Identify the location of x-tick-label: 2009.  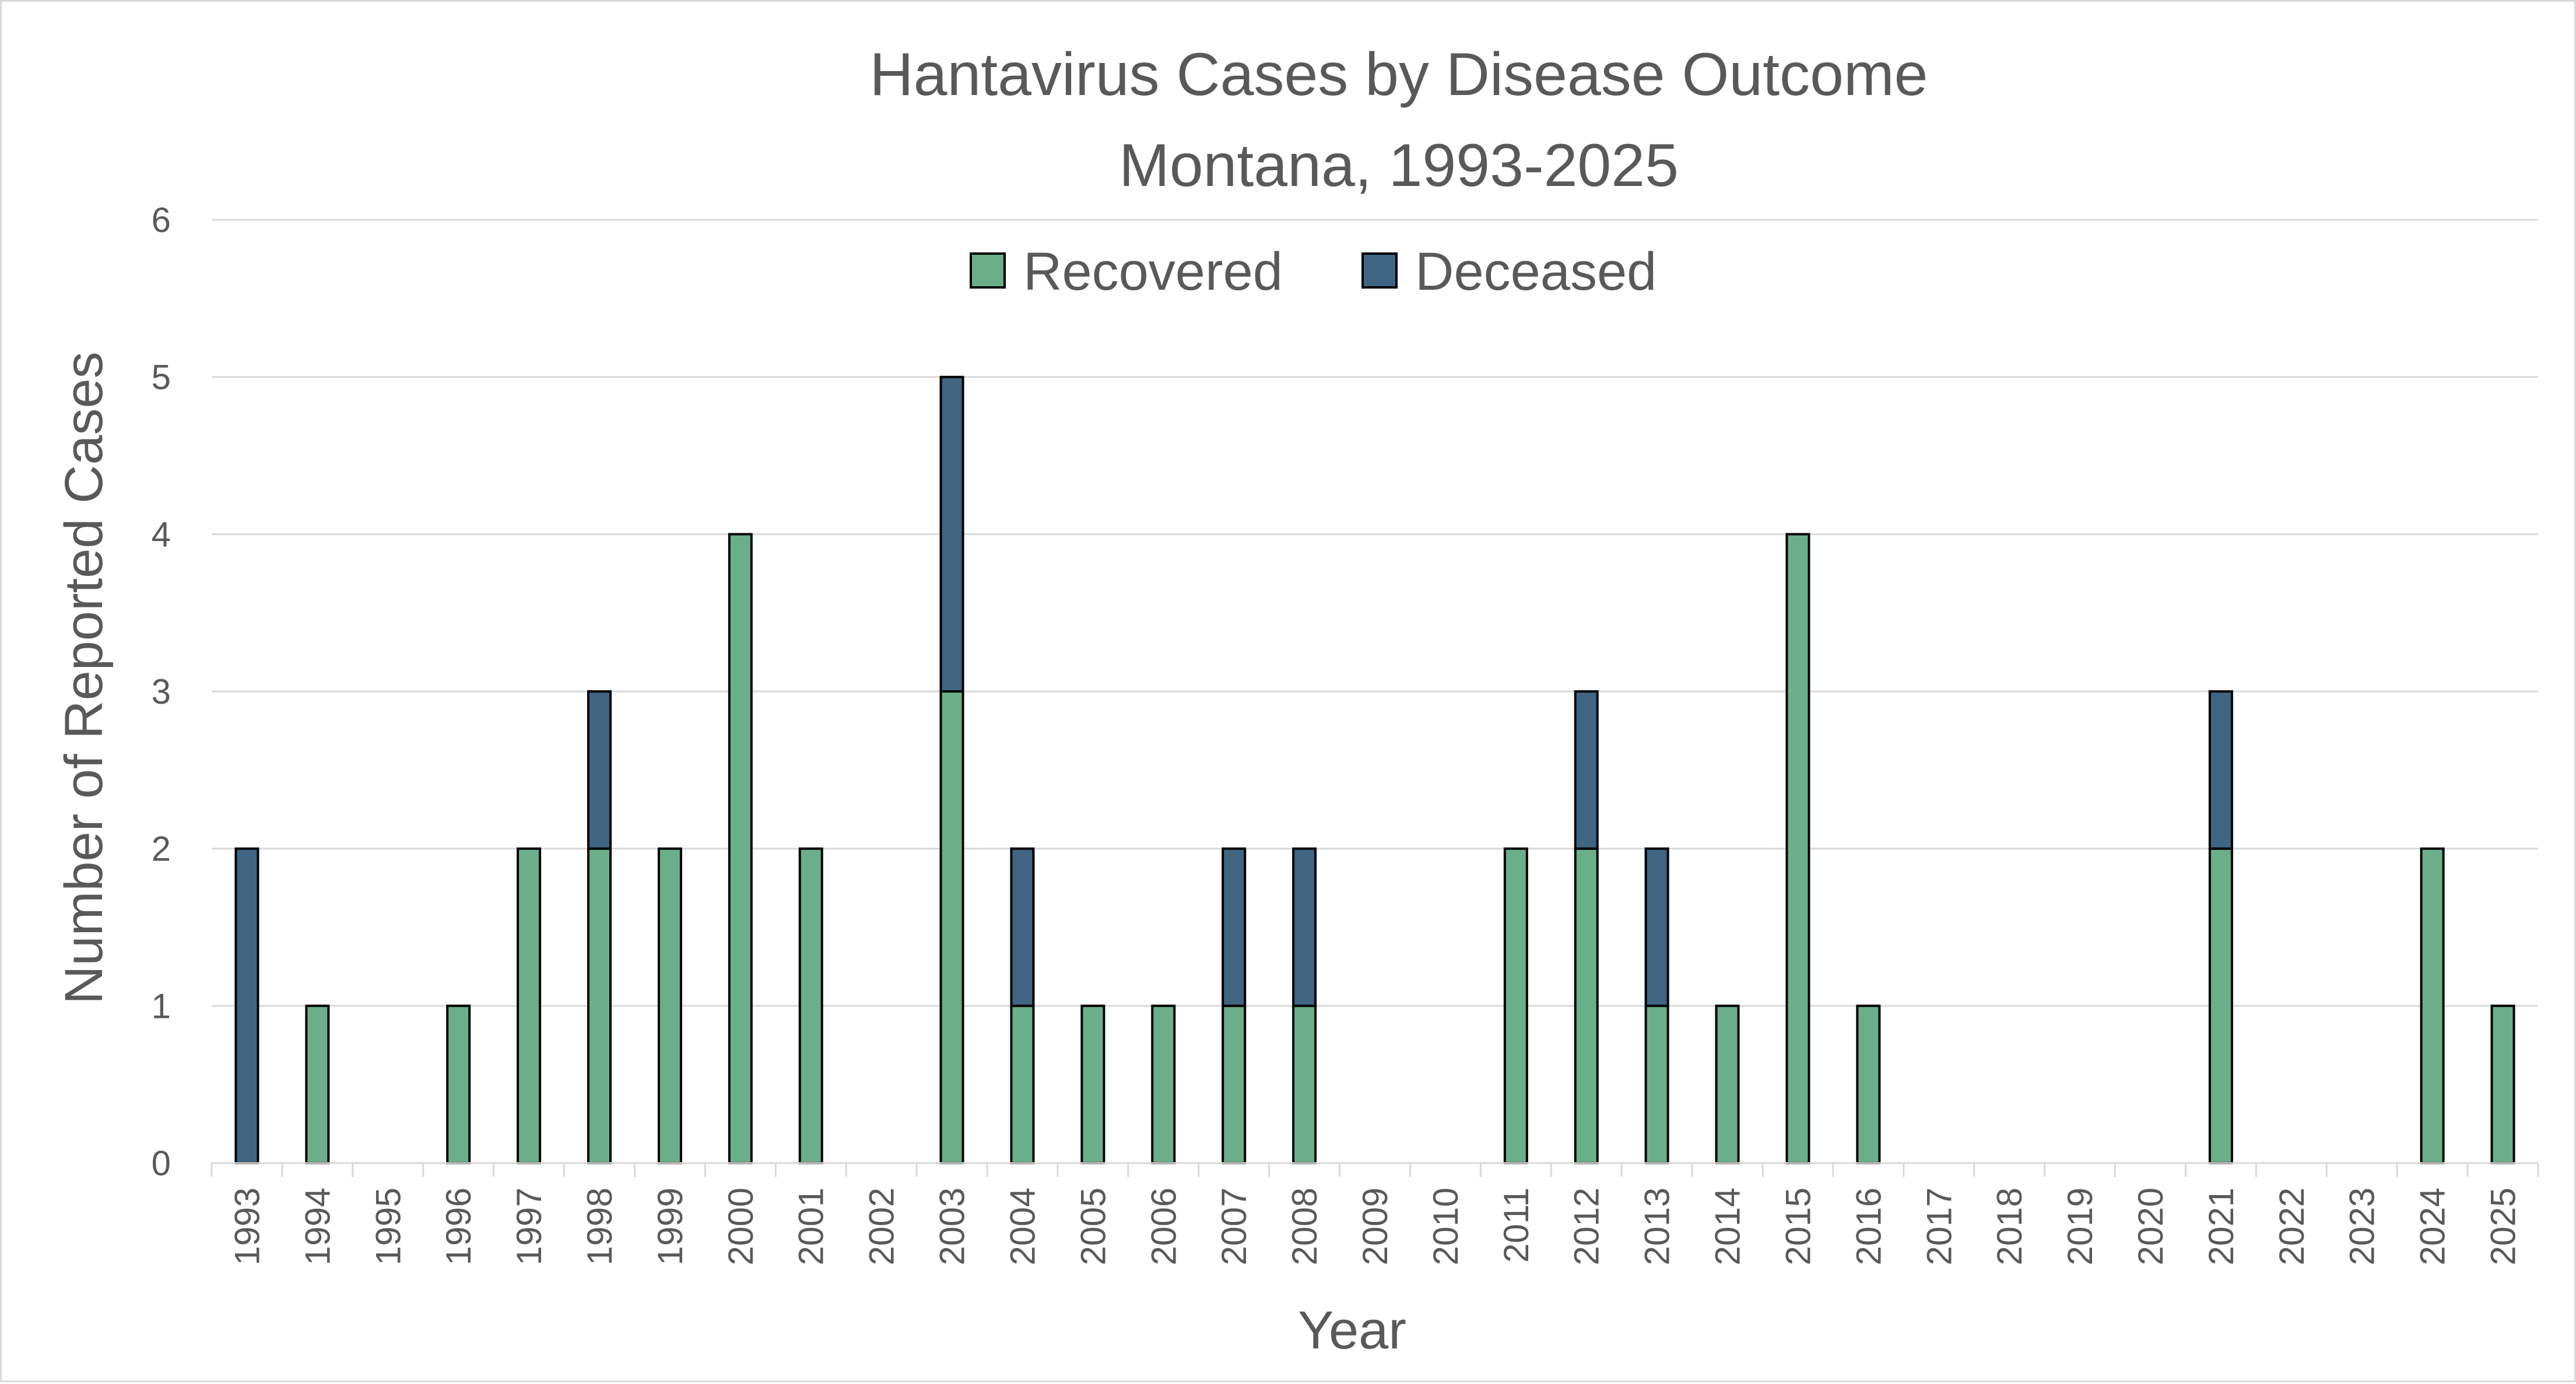
(1375, 1226).